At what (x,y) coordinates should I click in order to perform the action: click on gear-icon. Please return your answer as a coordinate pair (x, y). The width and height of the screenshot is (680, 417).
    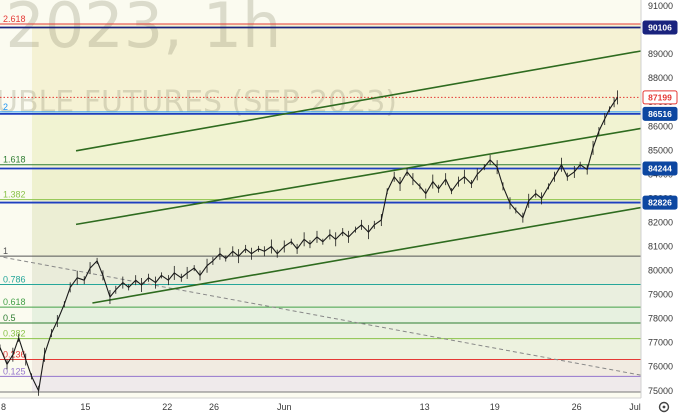
    Looking at the image, I should click on (664, 407).